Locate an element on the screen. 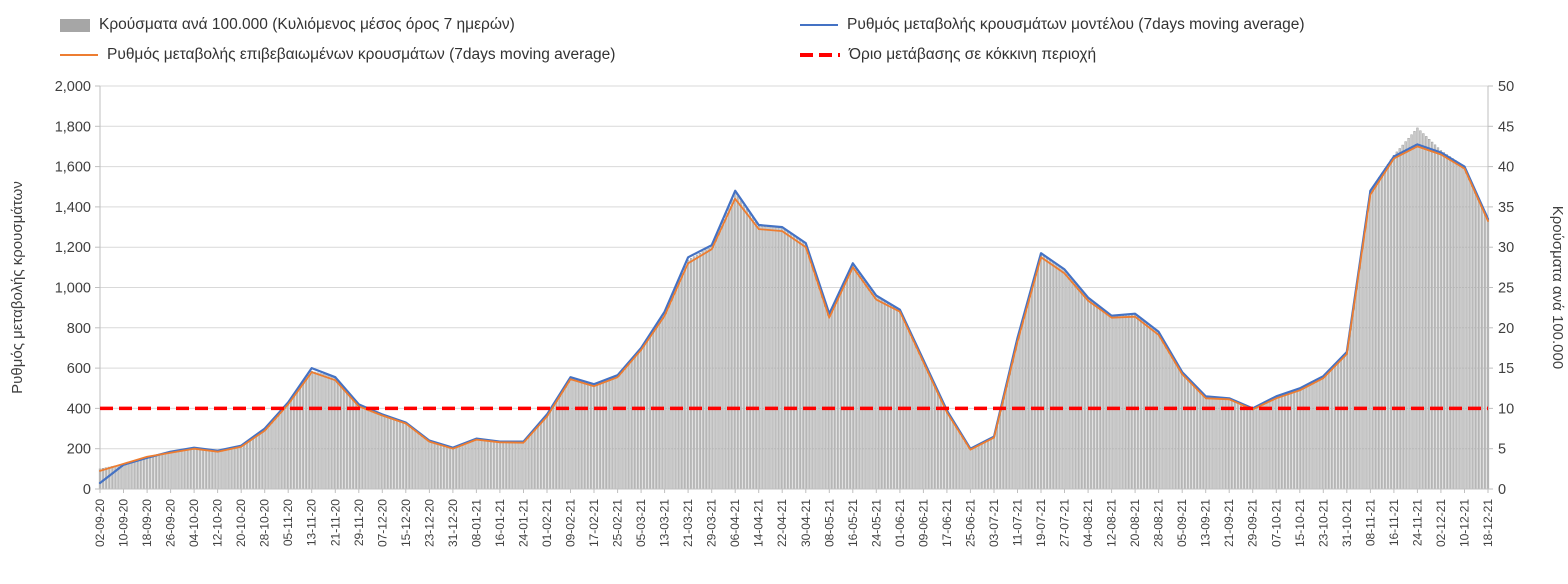 The image size is (1568, 584). svg-text: 26-09-20 is located at coordinates (171, 523).